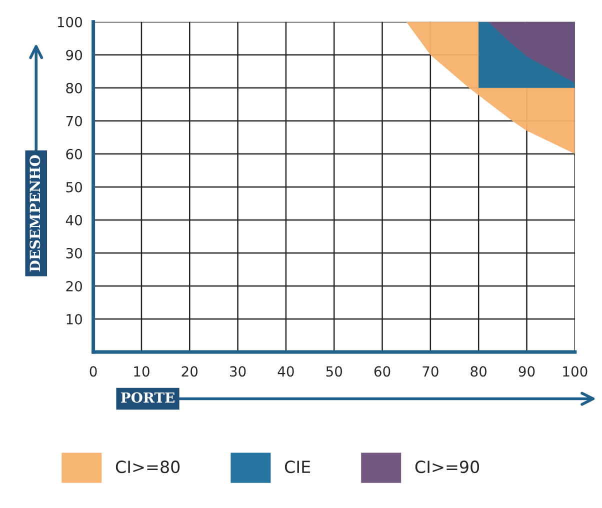  Describe the element at coordinates (35, 213) in the screenshot. I see `y-axis-title: DESEMPENHO` at that location.